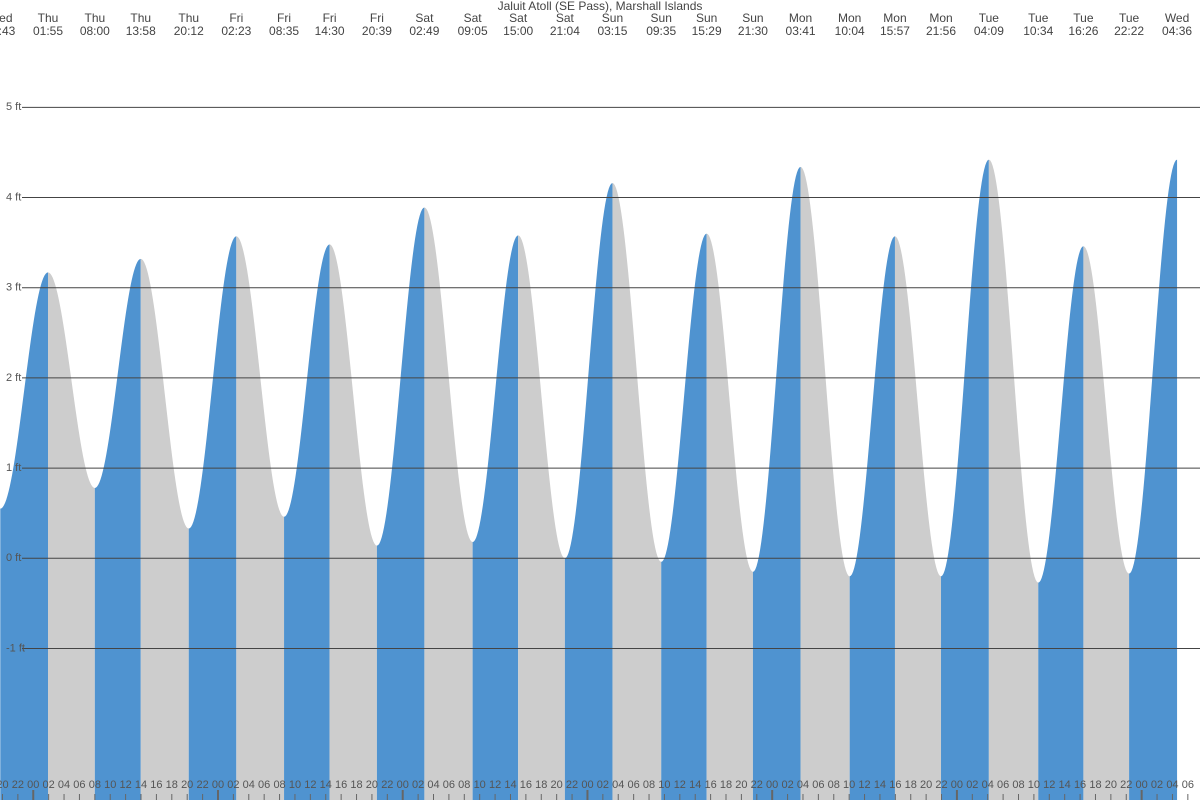 This screenshot has height=800, width=1200. I want to click on time-label: 15:00, so click(518, 31).